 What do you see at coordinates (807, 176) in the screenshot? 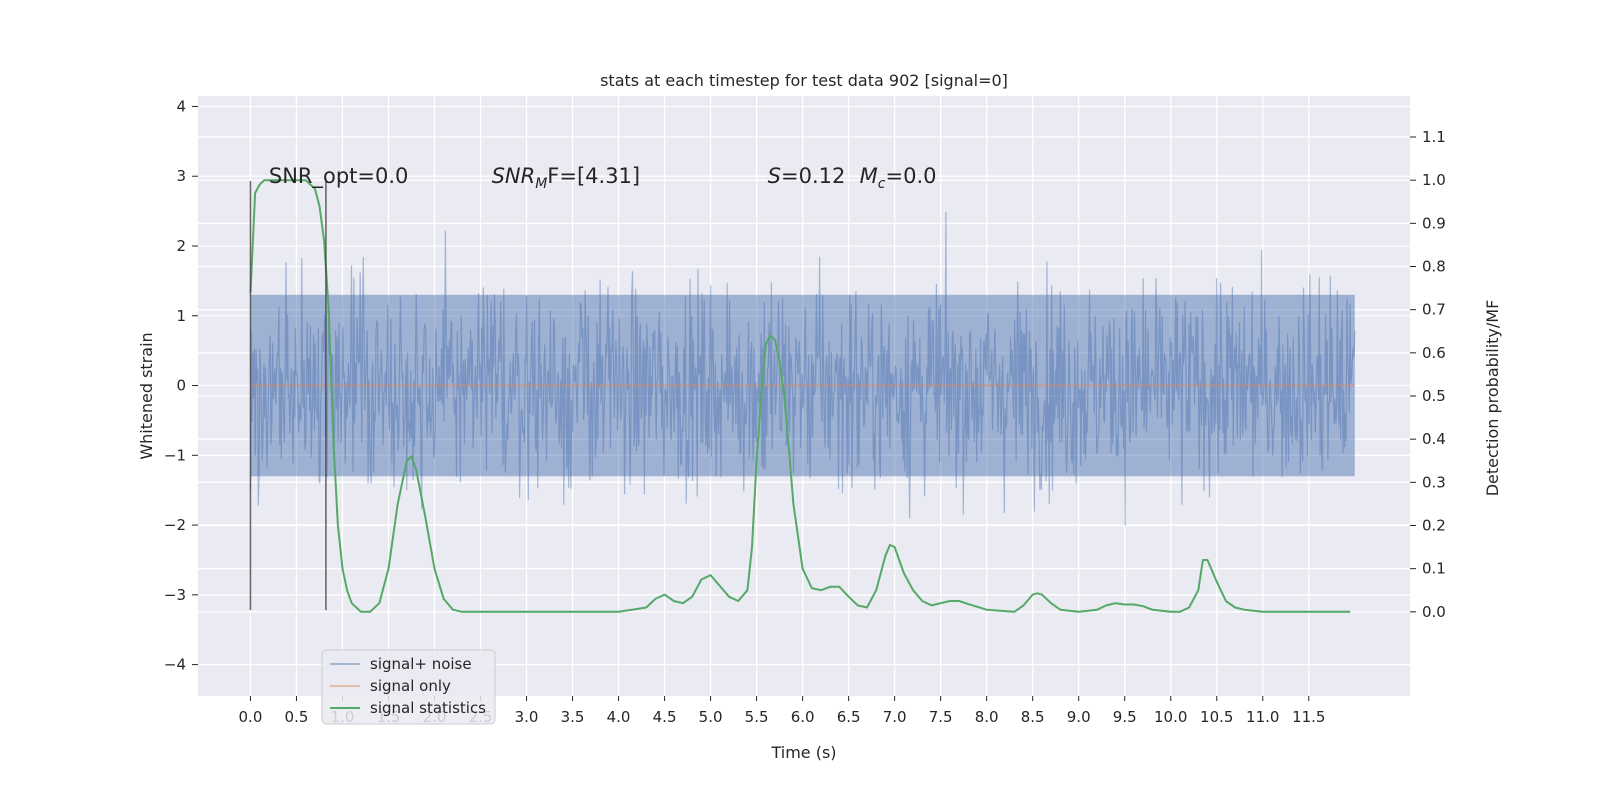
I see `annotation-s-value: S=0.12` at bounding box center [807, 176].